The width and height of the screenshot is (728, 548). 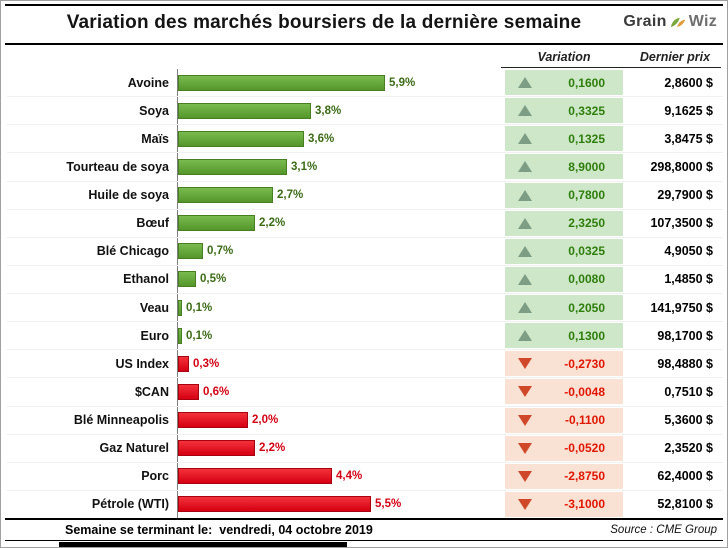 I want to click on variation-cell: 0,0080, so click(x=564, y=279).